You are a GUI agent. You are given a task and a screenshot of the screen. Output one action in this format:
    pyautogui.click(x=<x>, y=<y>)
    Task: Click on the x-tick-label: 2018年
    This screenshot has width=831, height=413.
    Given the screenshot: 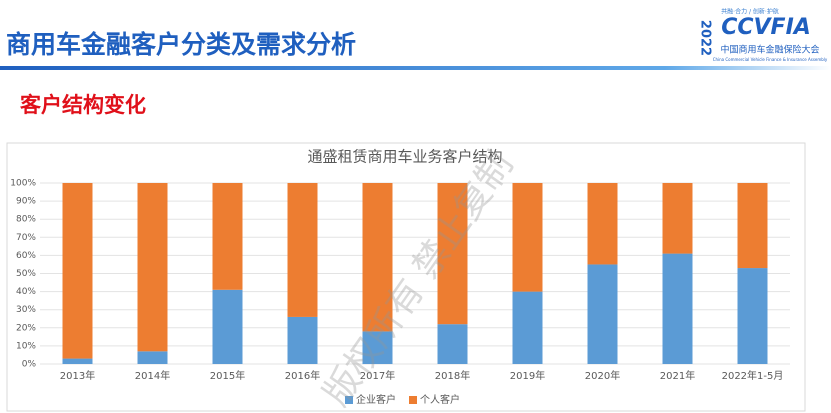 What is the action you would take?
    pyautogui.click(x=452, y=375)
    